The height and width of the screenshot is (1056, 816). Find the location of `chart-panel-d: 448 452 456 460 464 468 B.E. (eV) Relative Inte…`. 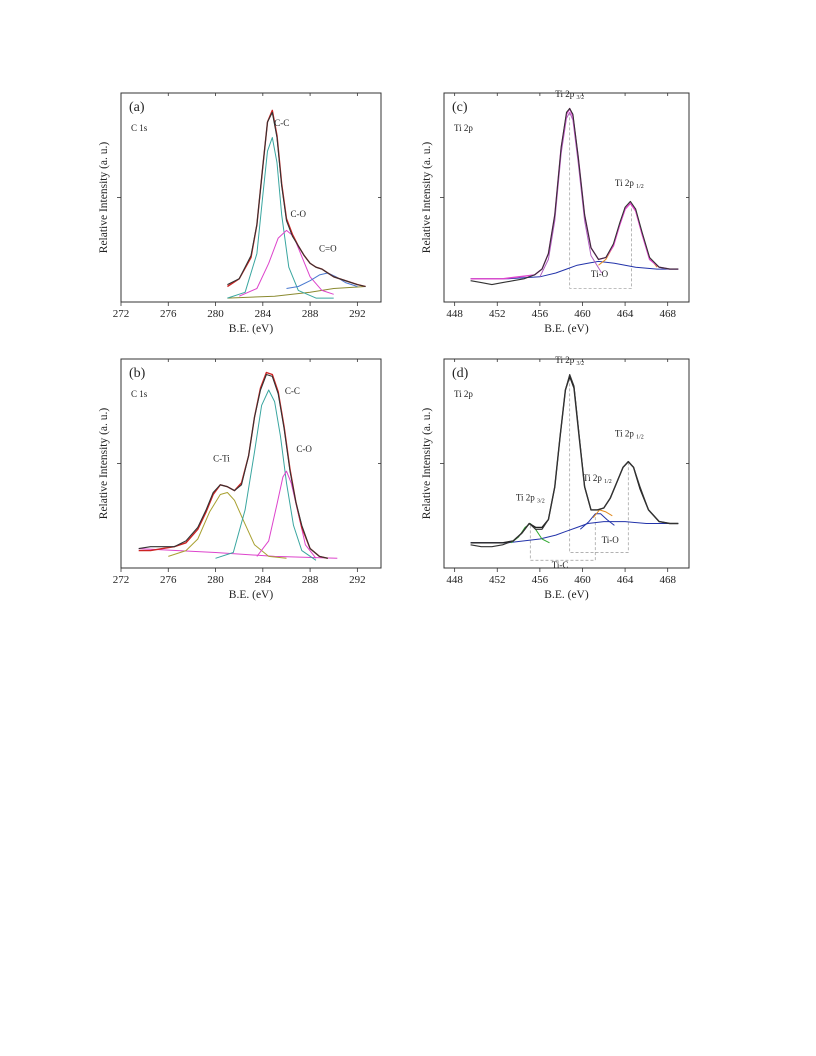

chart-panel-d: 448 452 456 460 464 468 B.E. (eV) Relative Inte… is located at coordinates (555, 478).